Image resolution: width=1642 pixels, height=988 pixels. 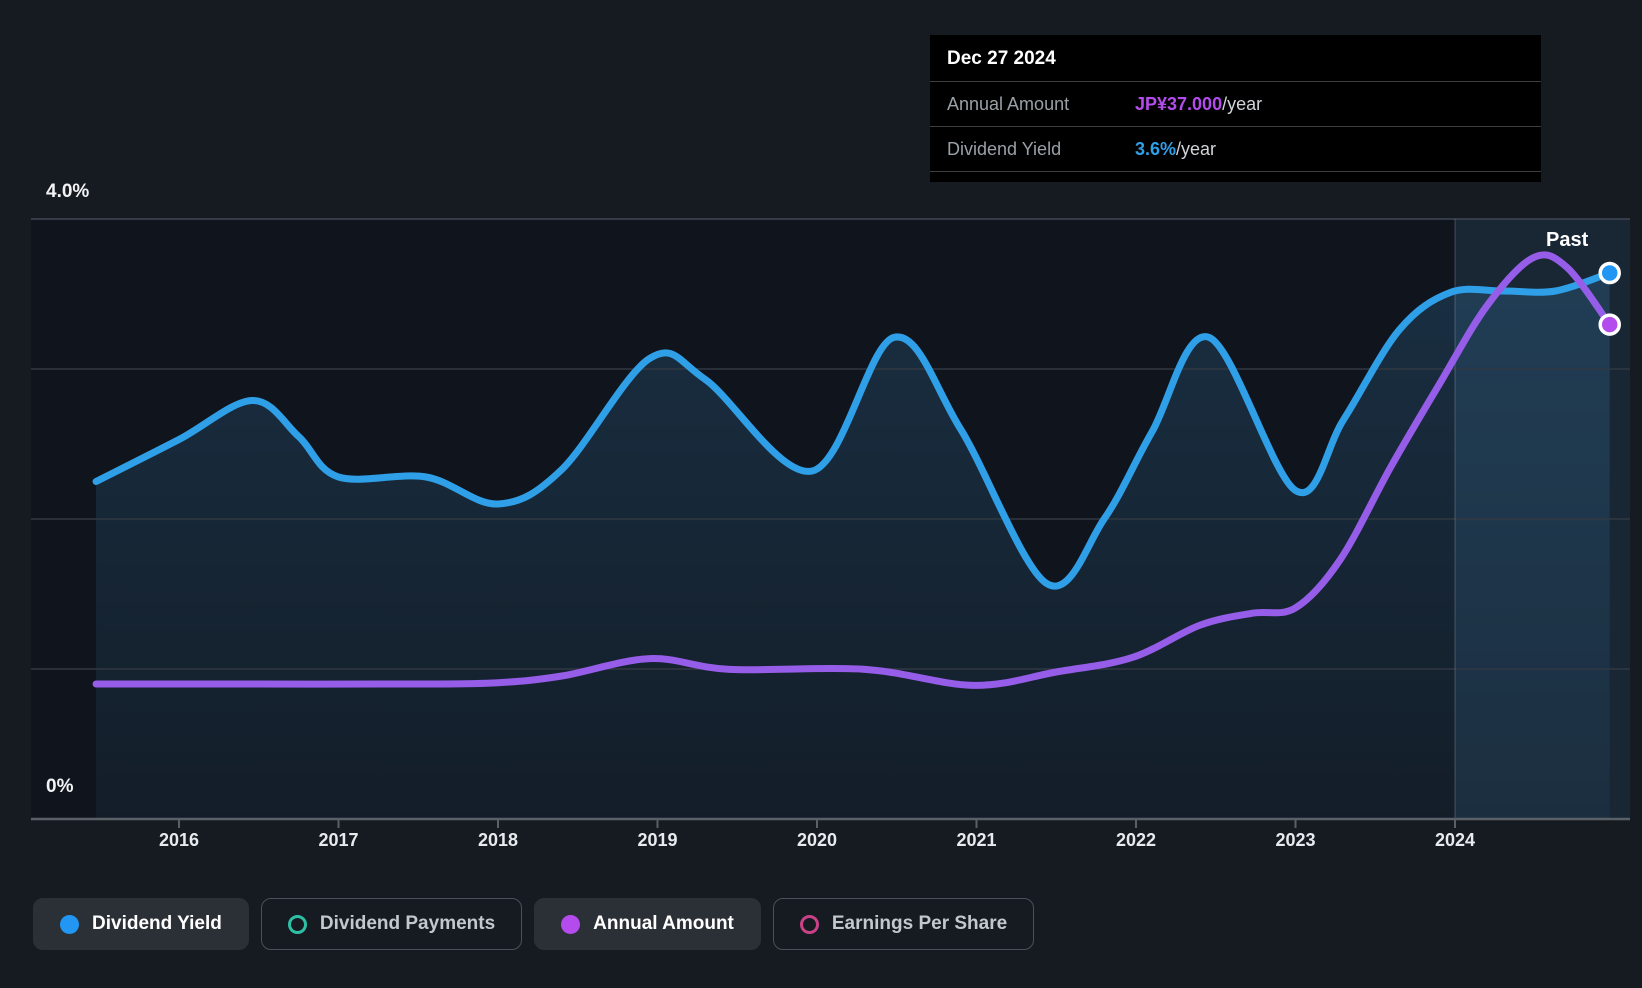 I want to click on legend-button-label: Dividend Payments, so click(x=407, y=923).